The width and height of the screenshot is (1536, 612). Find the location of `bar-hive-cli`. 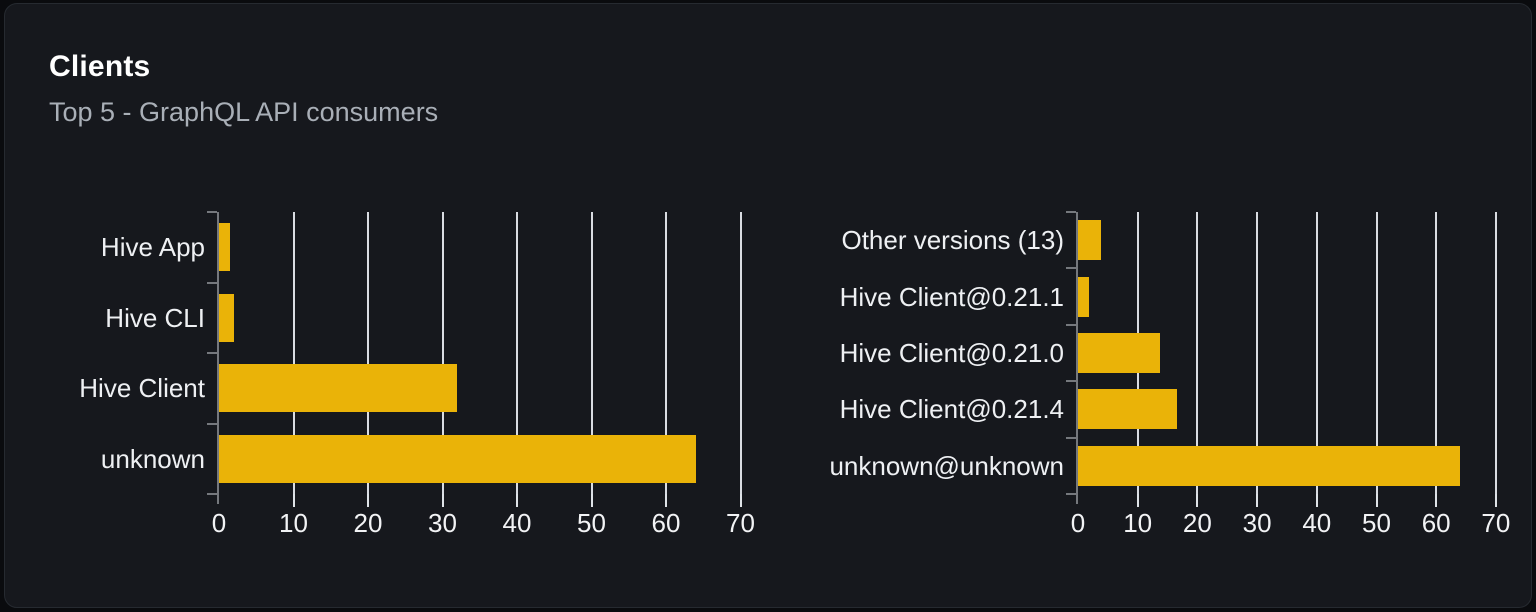

bar-hive-cli is located at coordinates (226, 317).